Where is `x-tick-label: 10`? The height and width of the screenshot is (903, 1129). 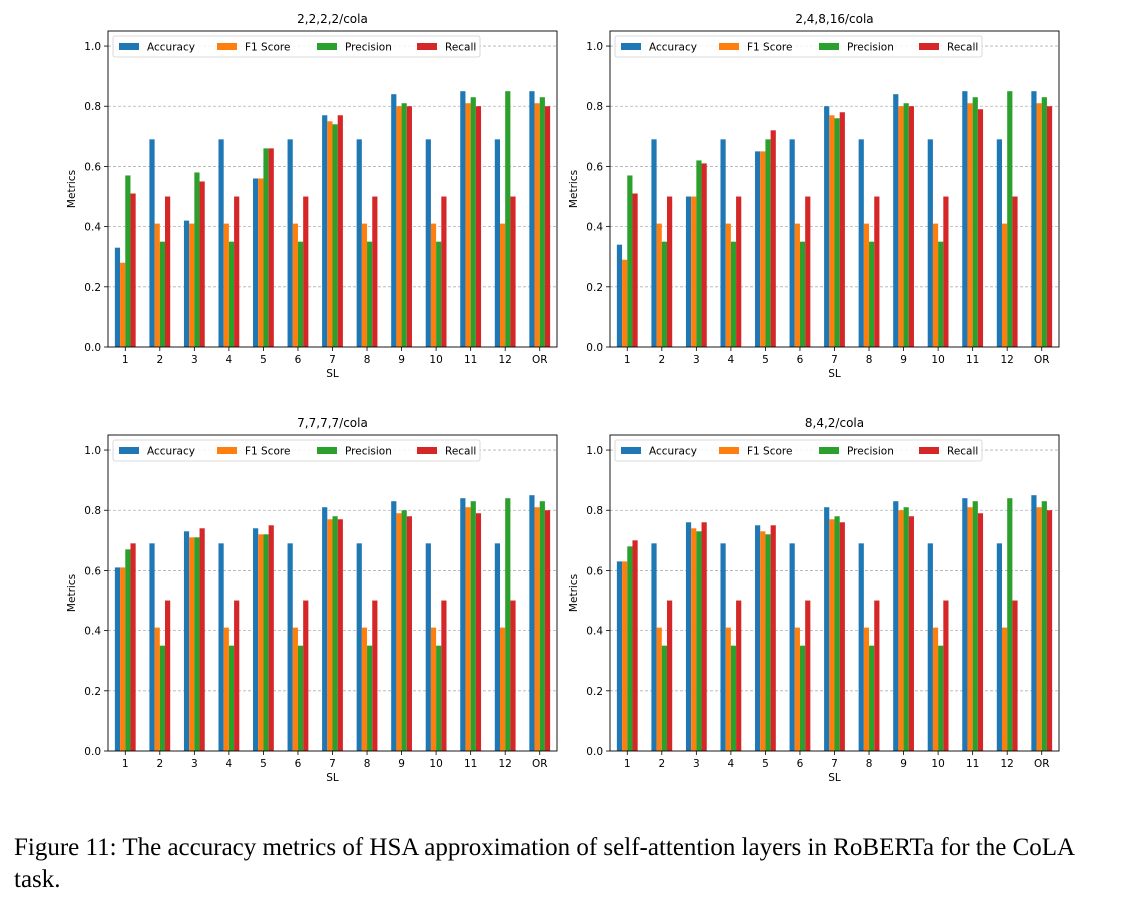 x-tick-label: 10 is located at coordinates (435, 764).